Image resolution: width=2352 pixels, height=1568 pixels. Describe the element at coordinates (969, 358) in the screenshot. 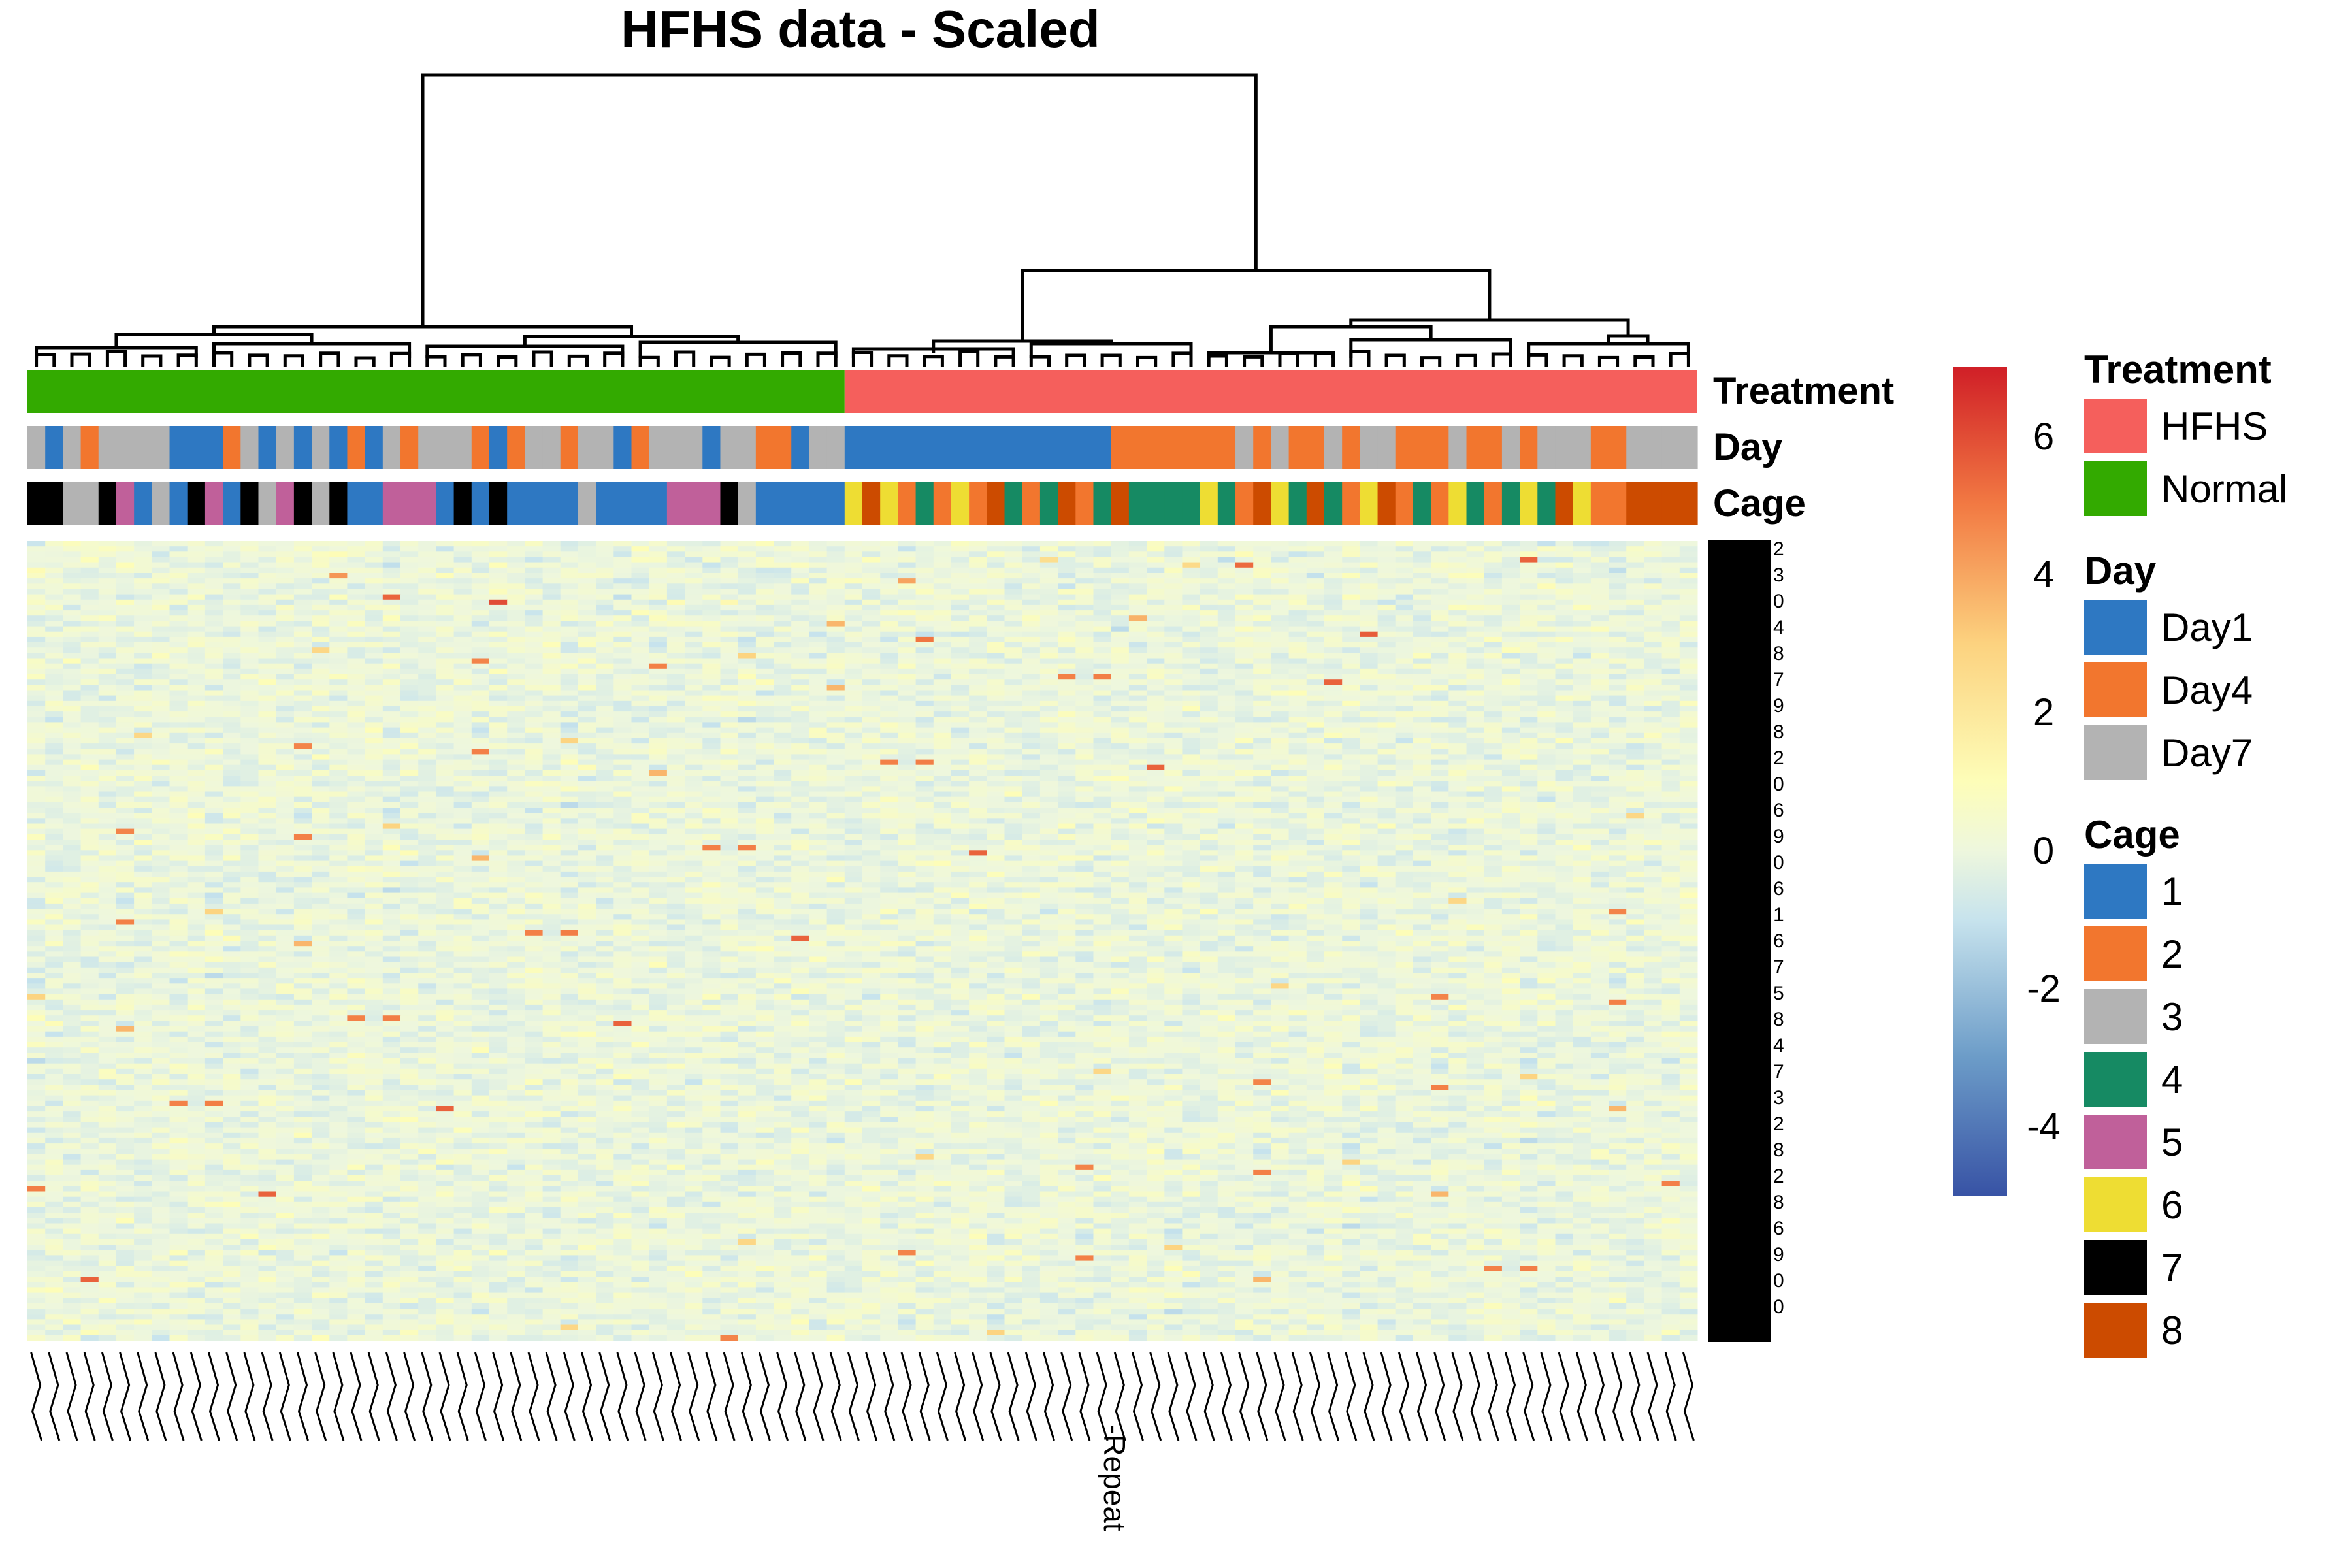

I see `dendrogram-link` at that location.